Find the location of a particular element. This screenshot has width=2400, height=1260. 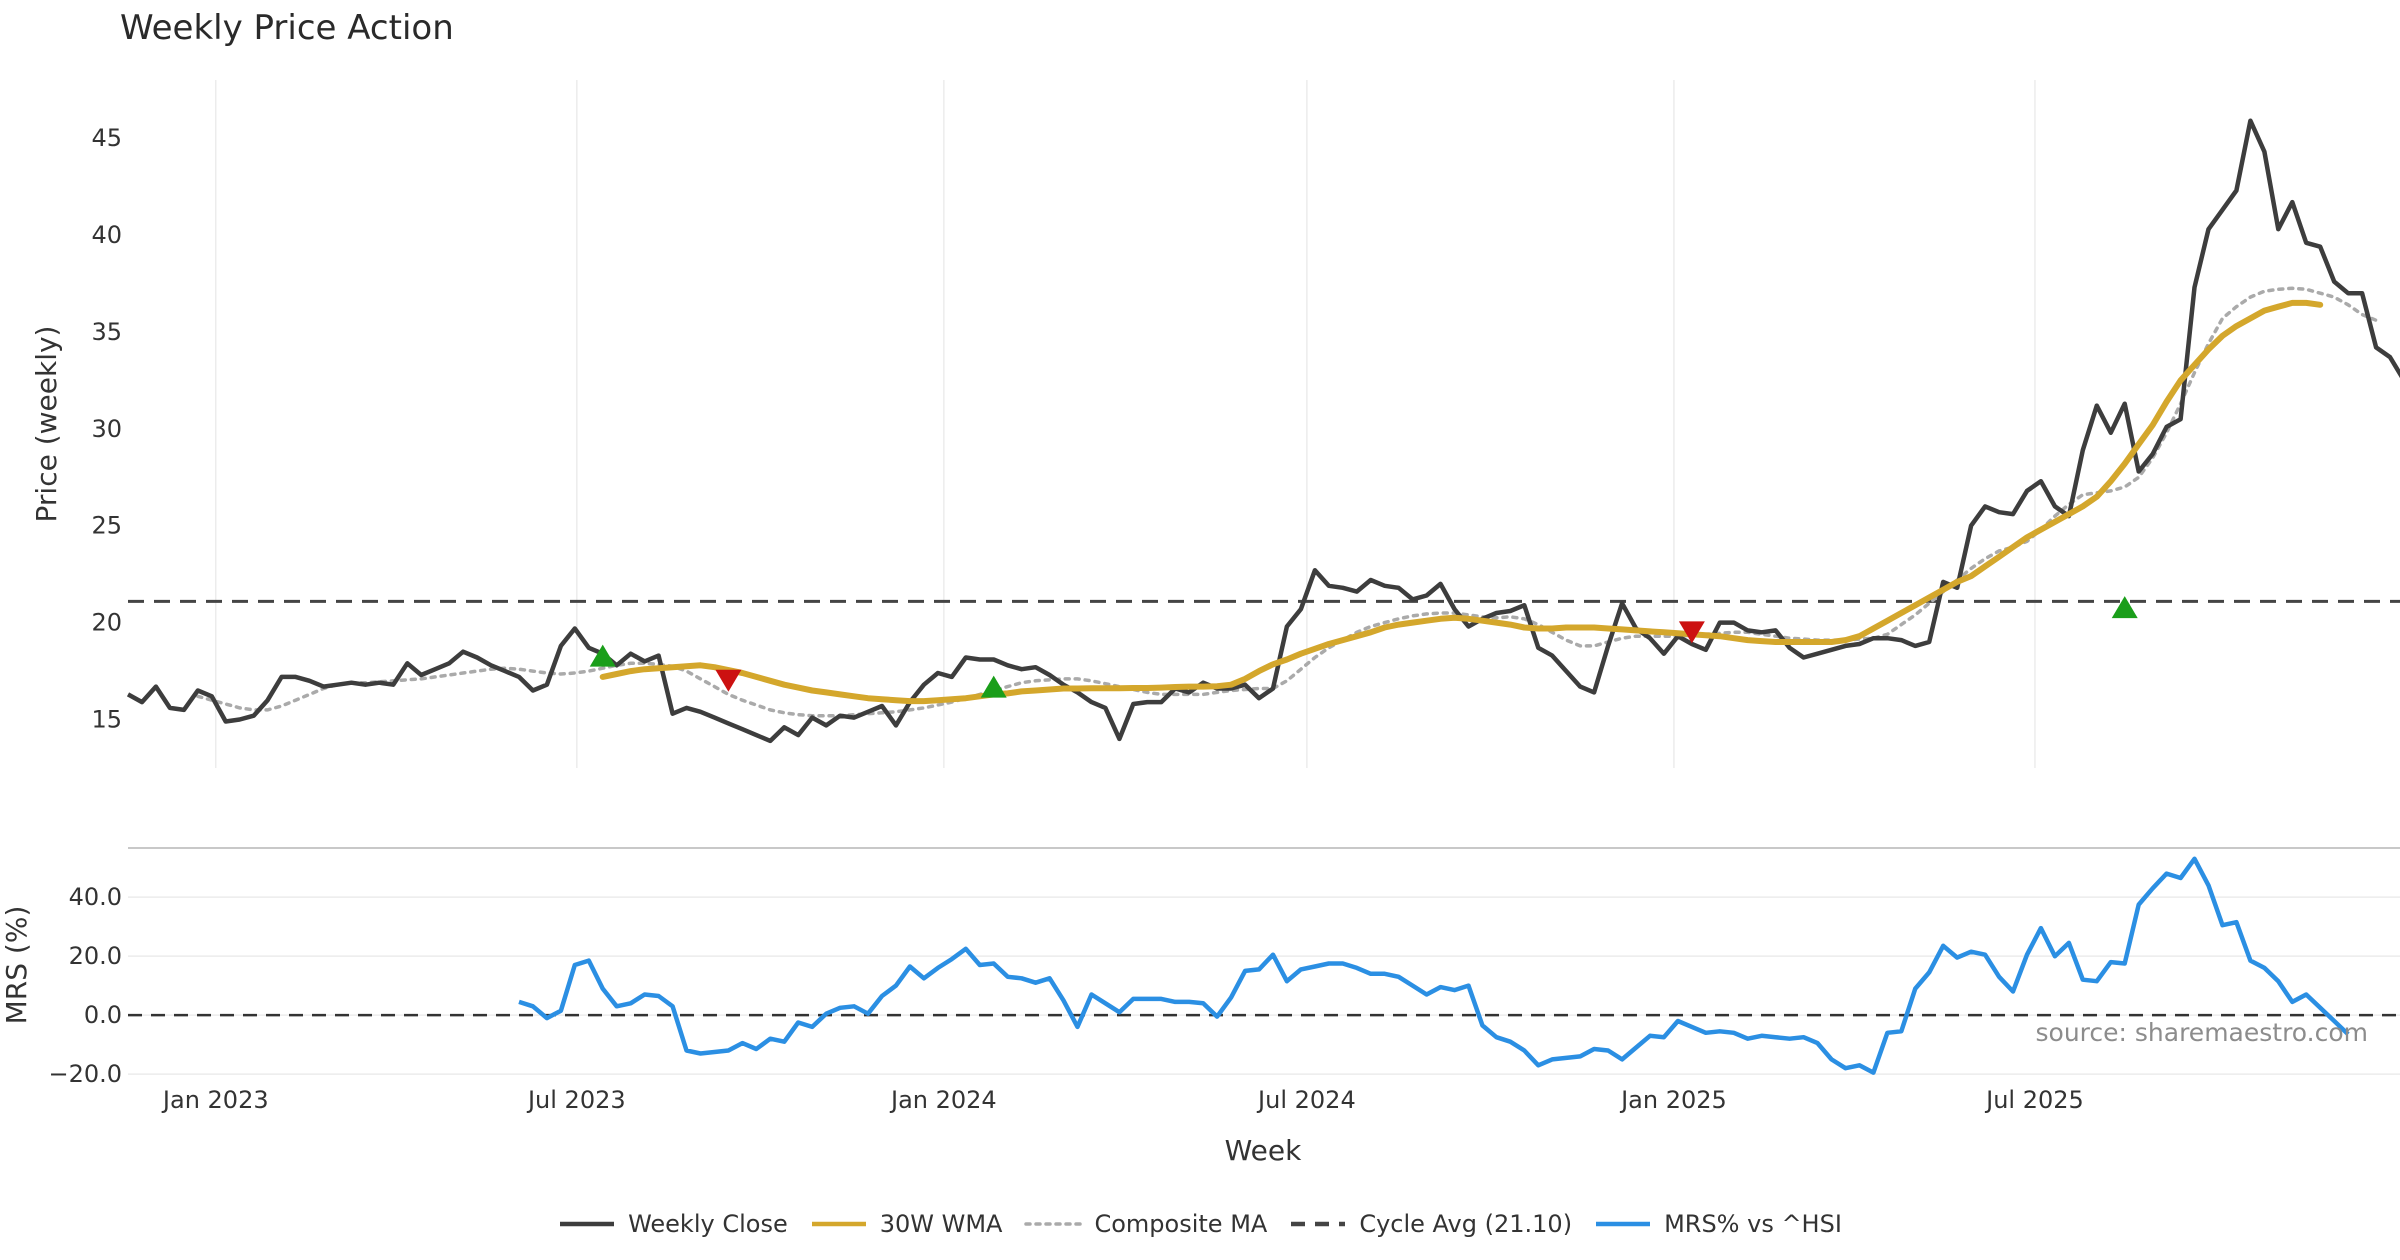

price-y-axis-label: Price (weekly) is located at coordinates (46, 424).